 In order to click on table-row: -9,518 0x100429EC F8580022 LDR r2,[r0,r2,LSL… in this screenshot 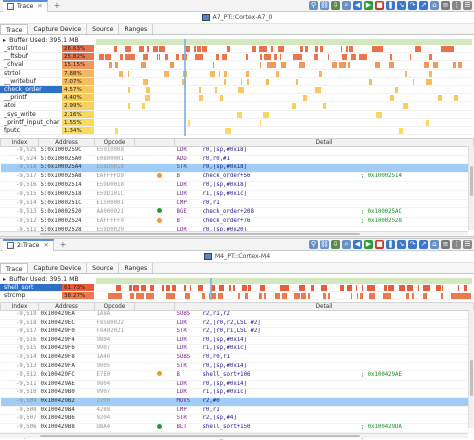, I will do `click(237, 324)`.